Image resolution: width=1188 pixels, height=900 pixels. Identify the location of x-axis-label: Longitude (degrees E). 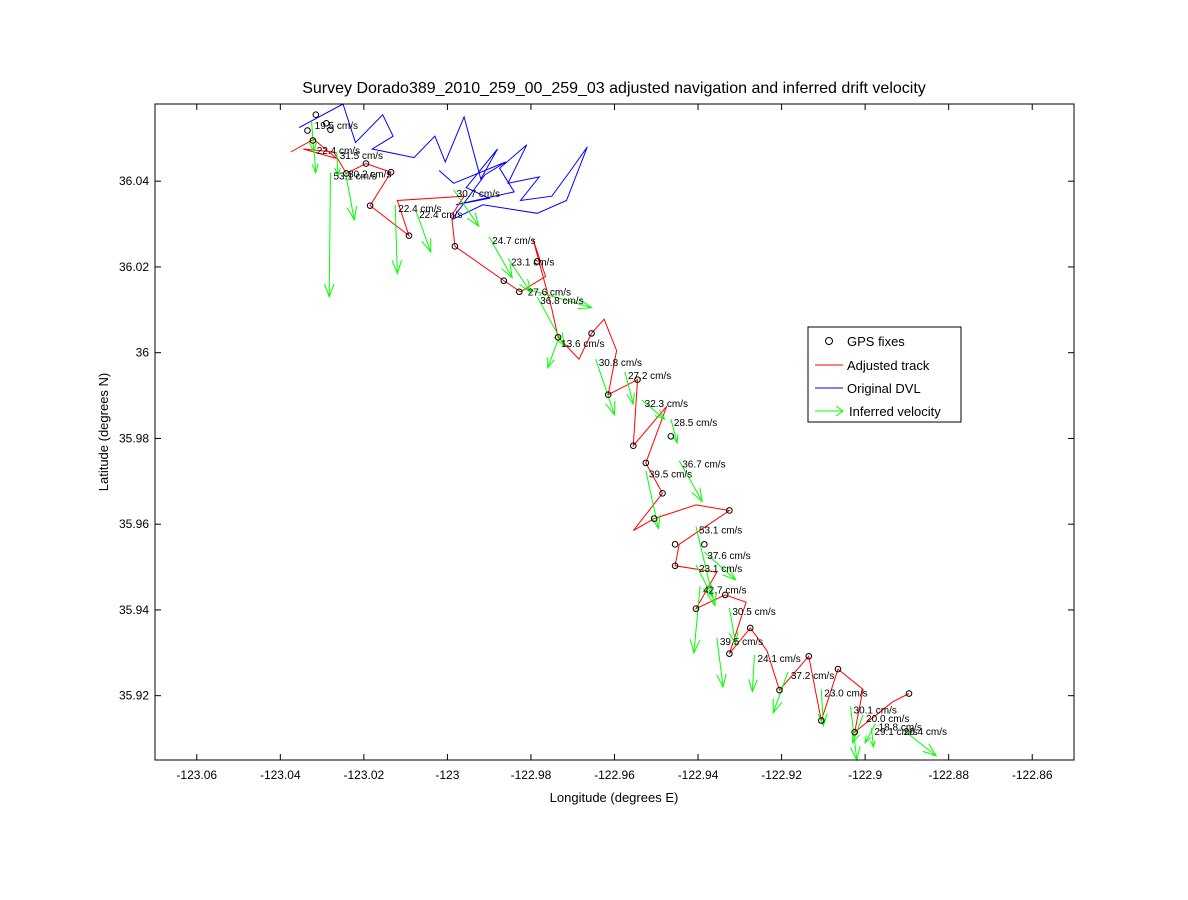
(614, 797).